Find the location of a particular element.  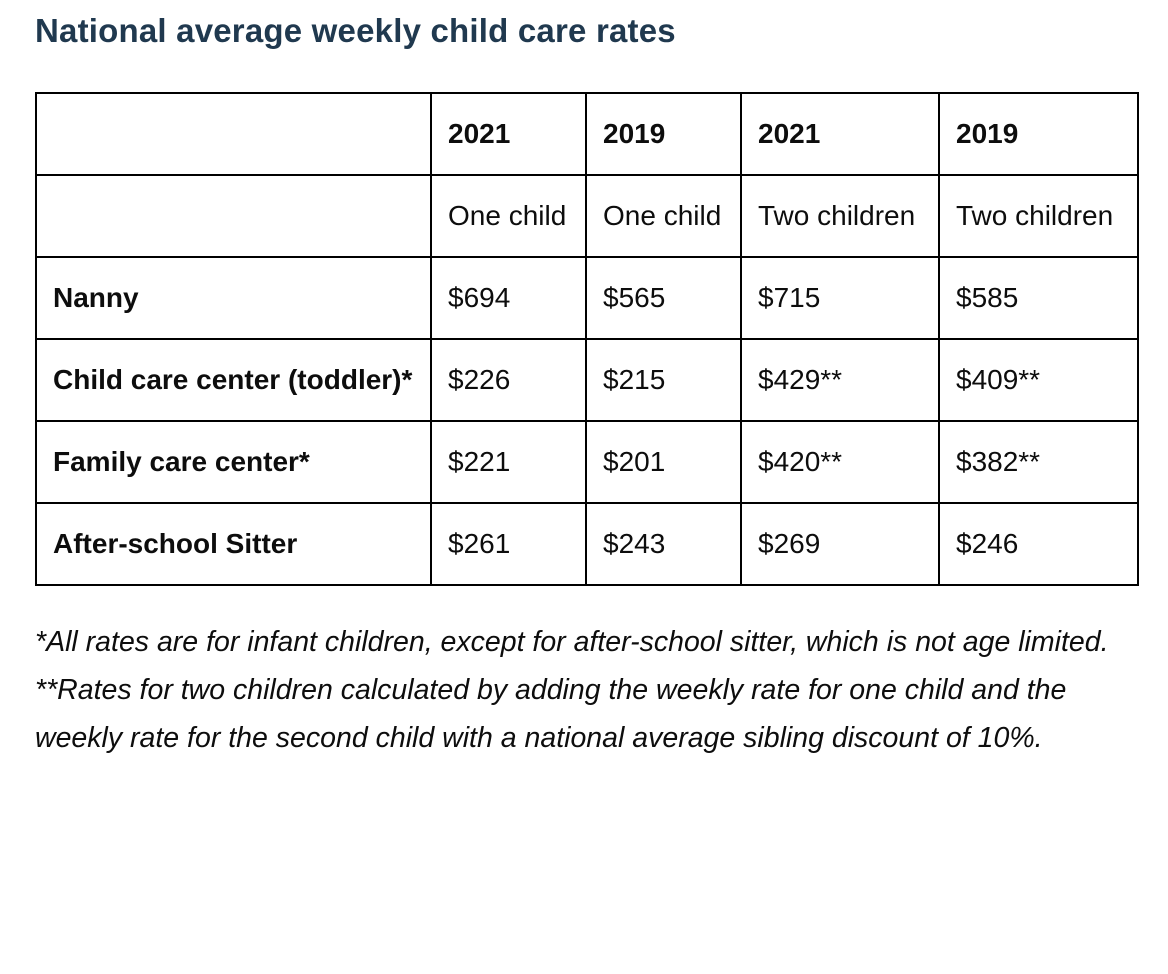

rate-cell: $201 is located at coordinates (663, 462).